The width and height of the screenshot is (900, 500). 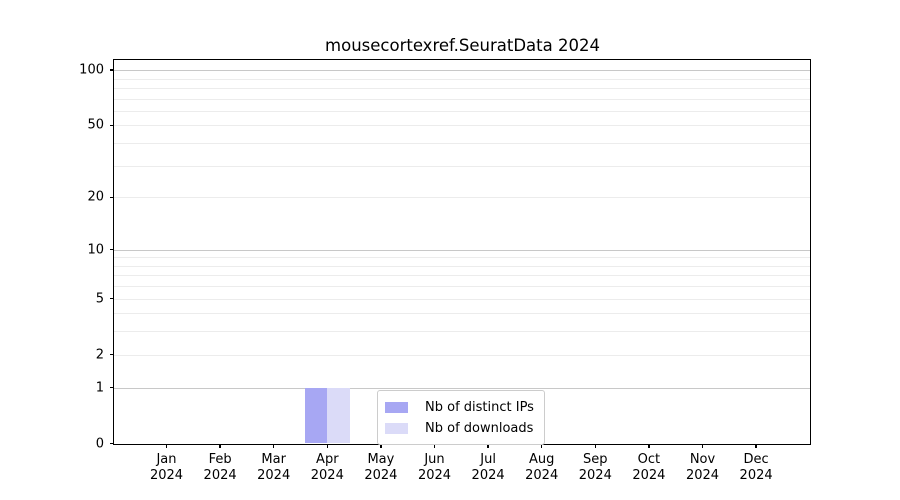 What do you see at coordinates (166, 467) in the screenshot?
I see `x-tick-label: Jan 2024` at bounding box center [166, 467].